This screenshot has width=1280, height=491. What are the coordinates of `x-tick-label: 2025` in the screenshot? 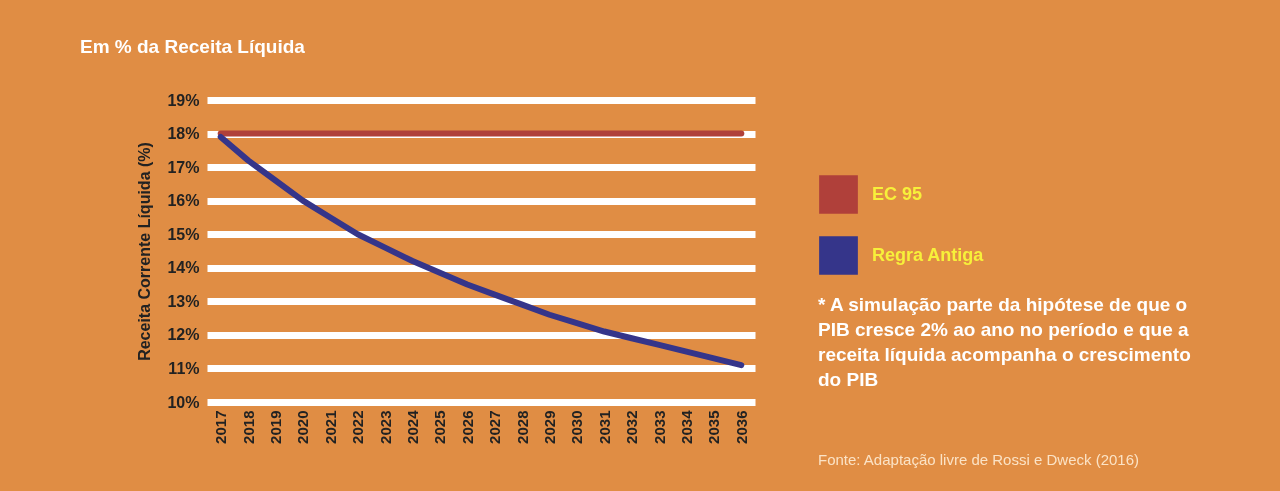 It's located at (440, 427).